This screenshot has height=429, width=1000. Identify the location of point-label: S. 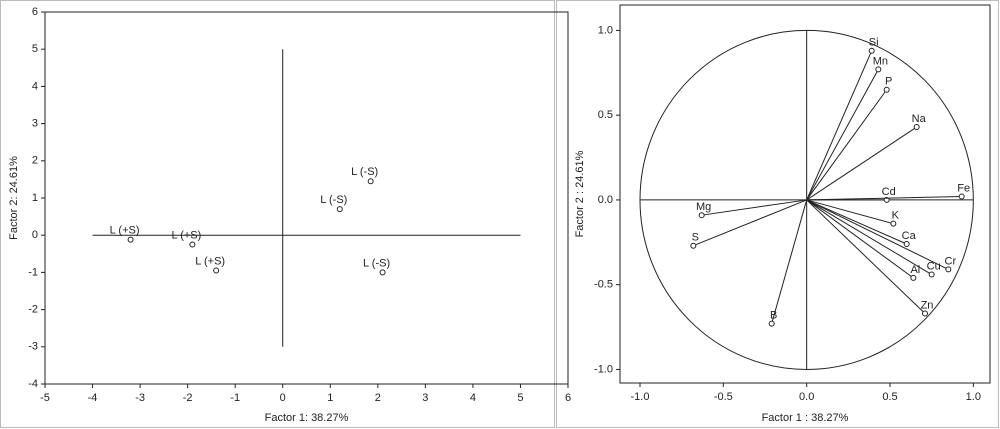
(695, 238).